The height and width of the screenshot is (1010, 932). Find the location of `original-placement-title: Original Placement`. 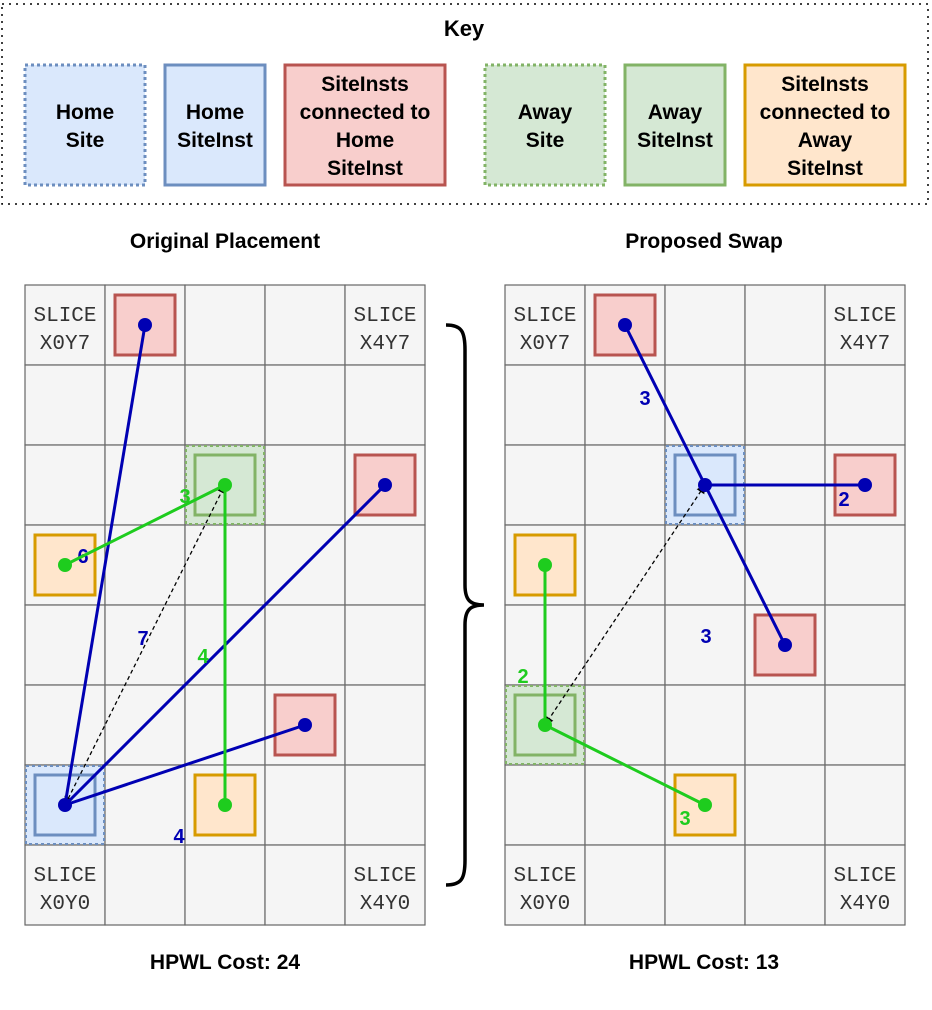

original-placement-title: Original Placement is located at coordinates (225, 241).